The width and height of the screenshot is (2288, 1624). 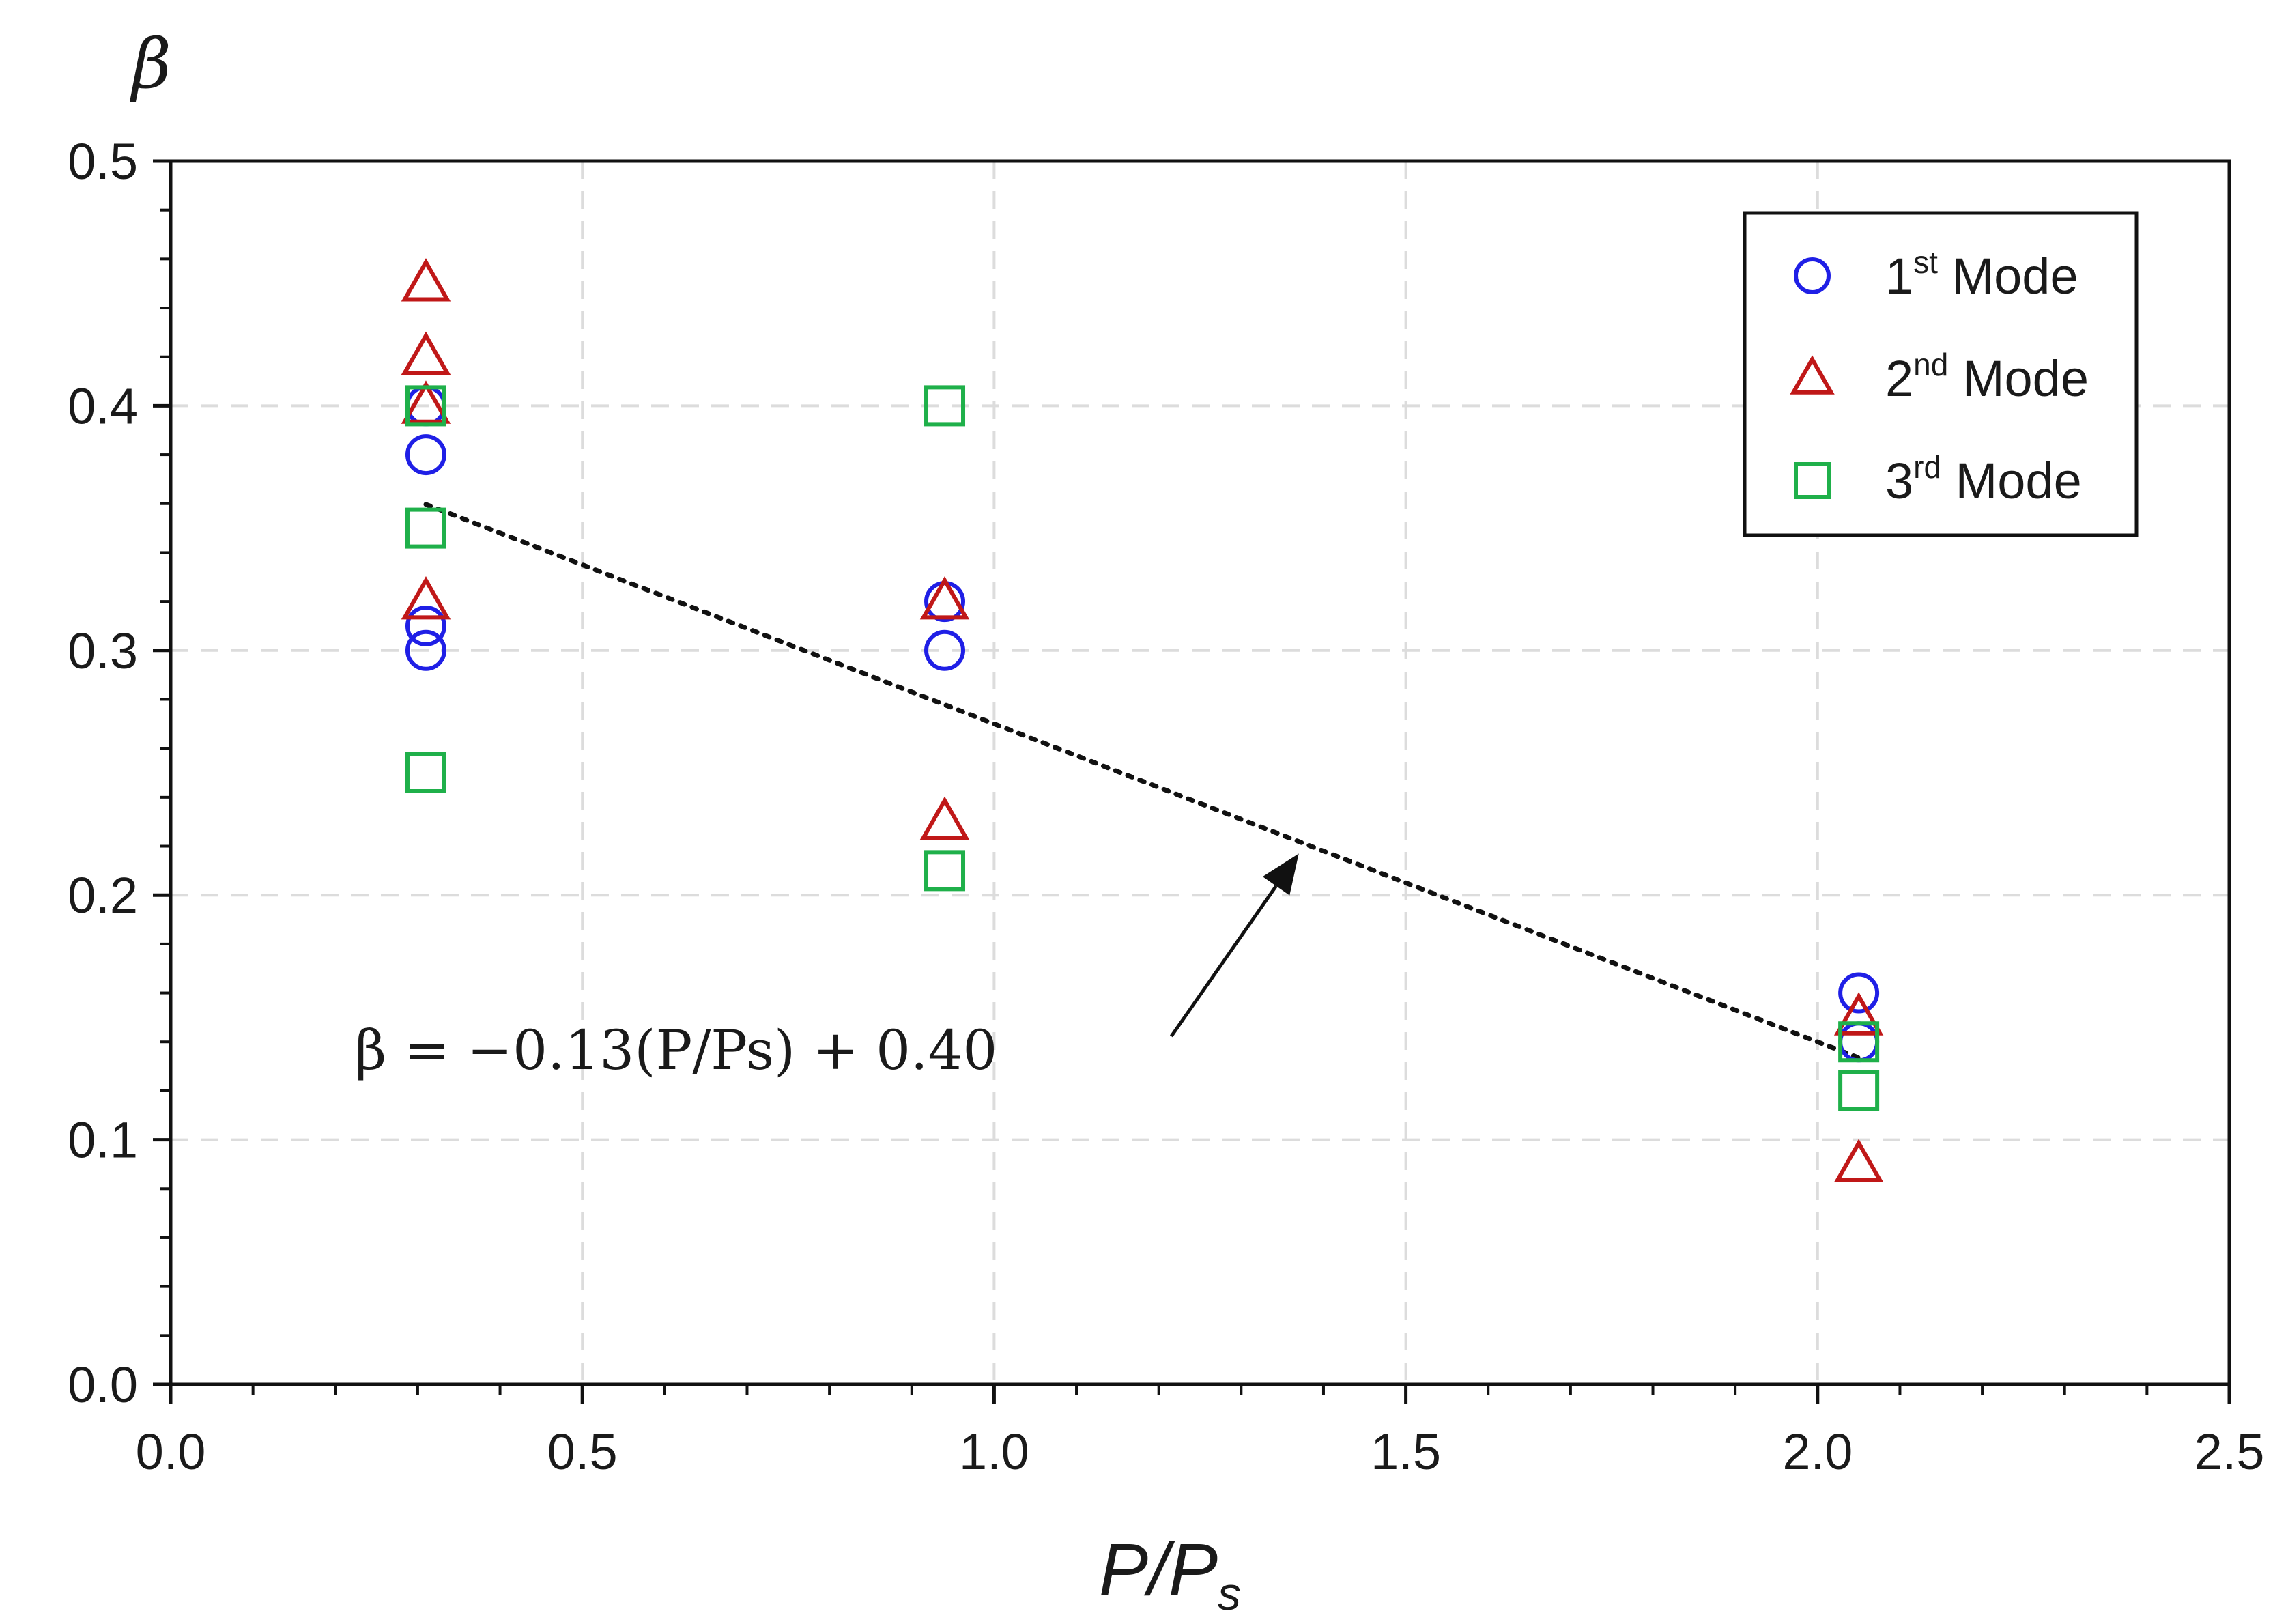 I want to click on x-axis-title: P/Ps, so click(x=1170, y=1574).